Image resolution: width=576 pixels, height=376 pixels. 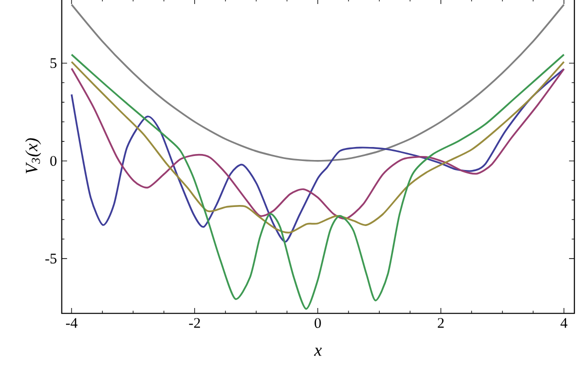 I want to click on y-tick-label: -5, so click(x=50, y=259).